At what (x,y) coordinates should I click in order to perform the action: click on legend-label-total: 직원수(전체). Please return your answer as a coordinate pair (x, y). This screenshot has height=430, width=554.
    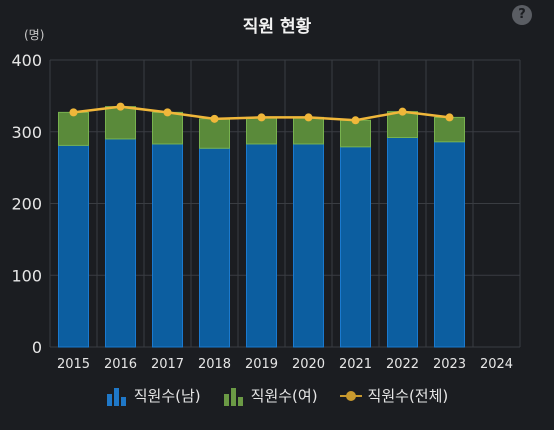
    Looking at the image, I should click on (408, 396).